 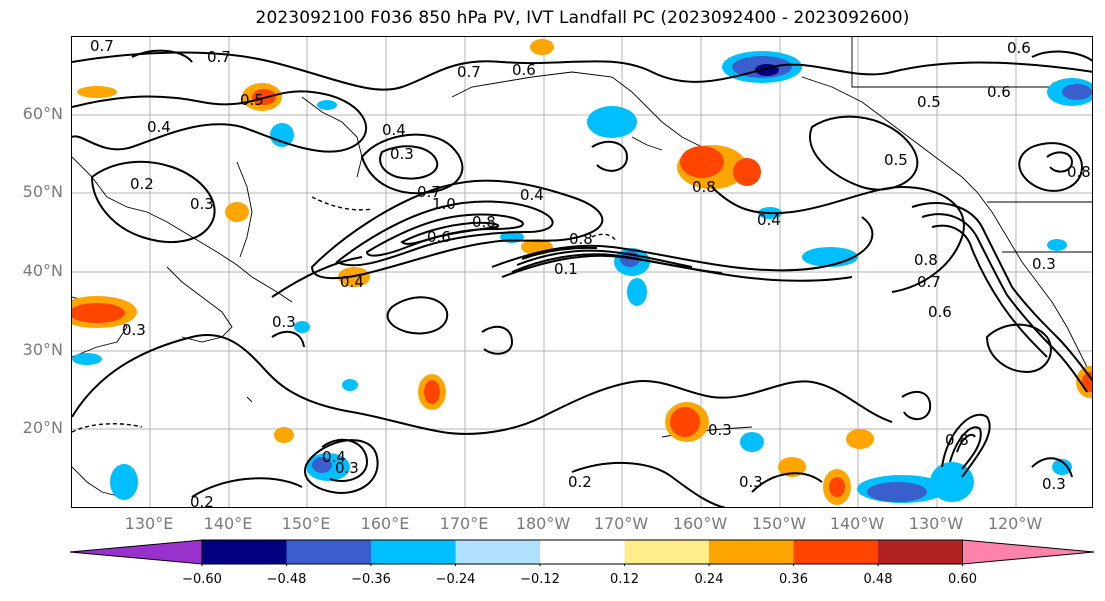 What do you see at coordinates (42, 191) in the screenshot?
I see `lat-label-50n: 50°N` at bounding box center [42, 191].